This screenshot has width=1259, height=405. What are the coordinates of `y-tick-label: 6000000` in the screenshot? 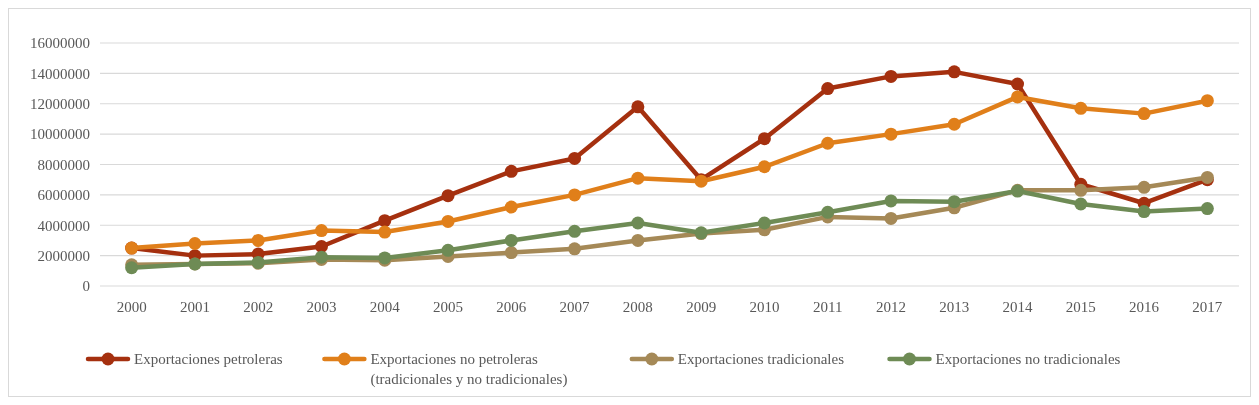 It's located at (63, 195).